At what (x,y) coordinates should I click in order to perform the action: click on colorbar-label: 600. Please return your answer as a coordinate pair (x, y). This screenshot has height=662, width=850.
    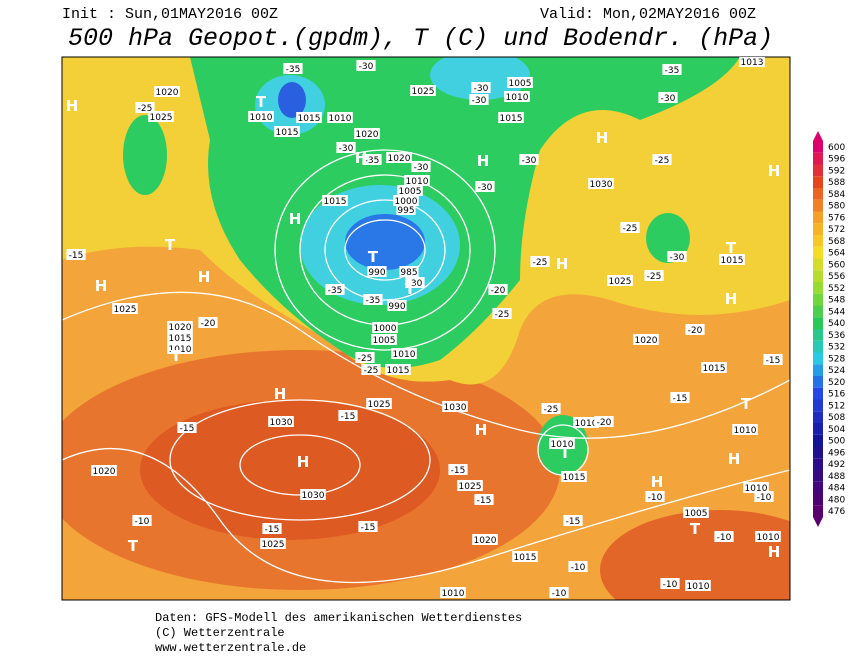
    Looking at the image, I should click on (836, 148).